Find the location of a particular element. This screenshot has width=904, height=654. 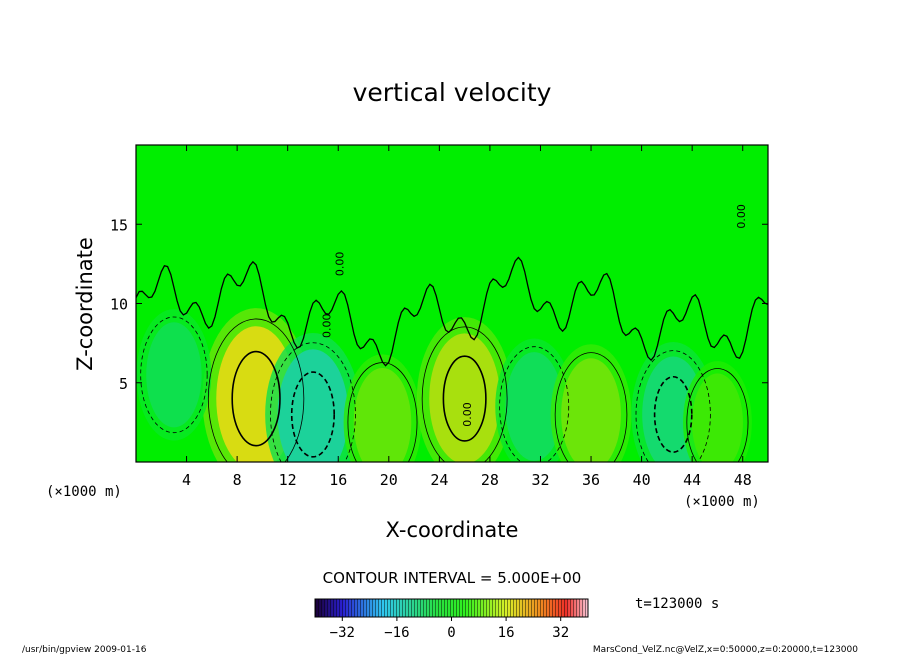

colorbar-stripes is located at coordinates (451, 608).